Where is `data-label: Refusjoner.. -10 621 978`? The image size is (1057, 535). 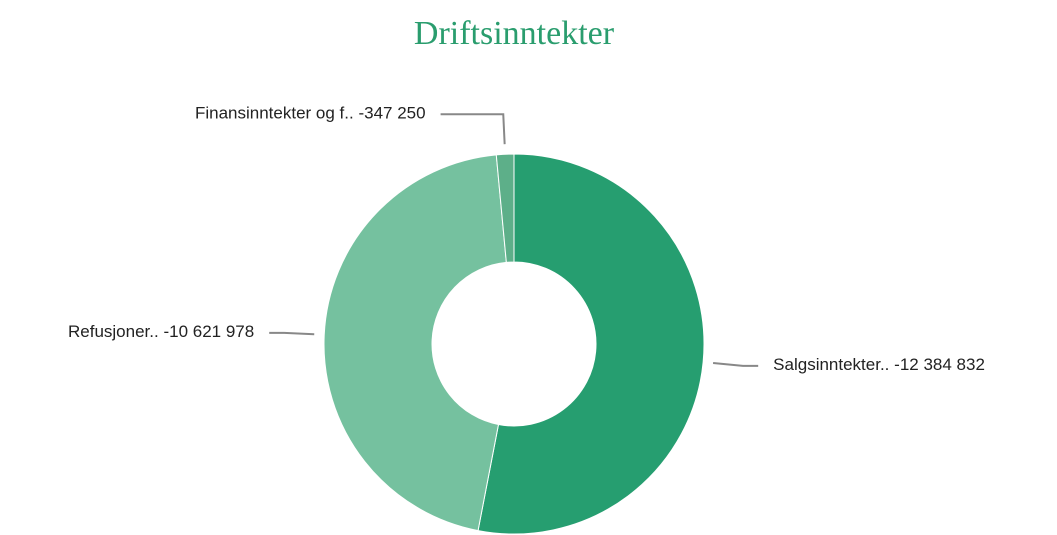
data-label: Refusjoner.. -10 621 978 is located at coordinates (161, 331).